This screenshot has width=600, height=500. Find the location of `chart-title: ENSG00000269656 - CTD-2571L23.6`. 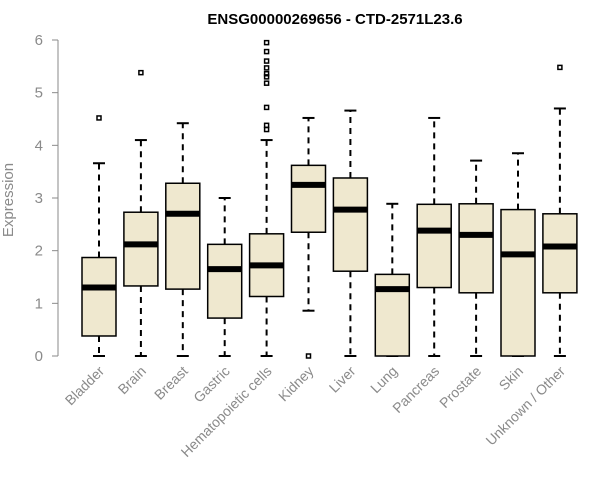

chart-title: ENSG00000269656 - CTD-2571L23.6 is located at coordinates (334, 19).